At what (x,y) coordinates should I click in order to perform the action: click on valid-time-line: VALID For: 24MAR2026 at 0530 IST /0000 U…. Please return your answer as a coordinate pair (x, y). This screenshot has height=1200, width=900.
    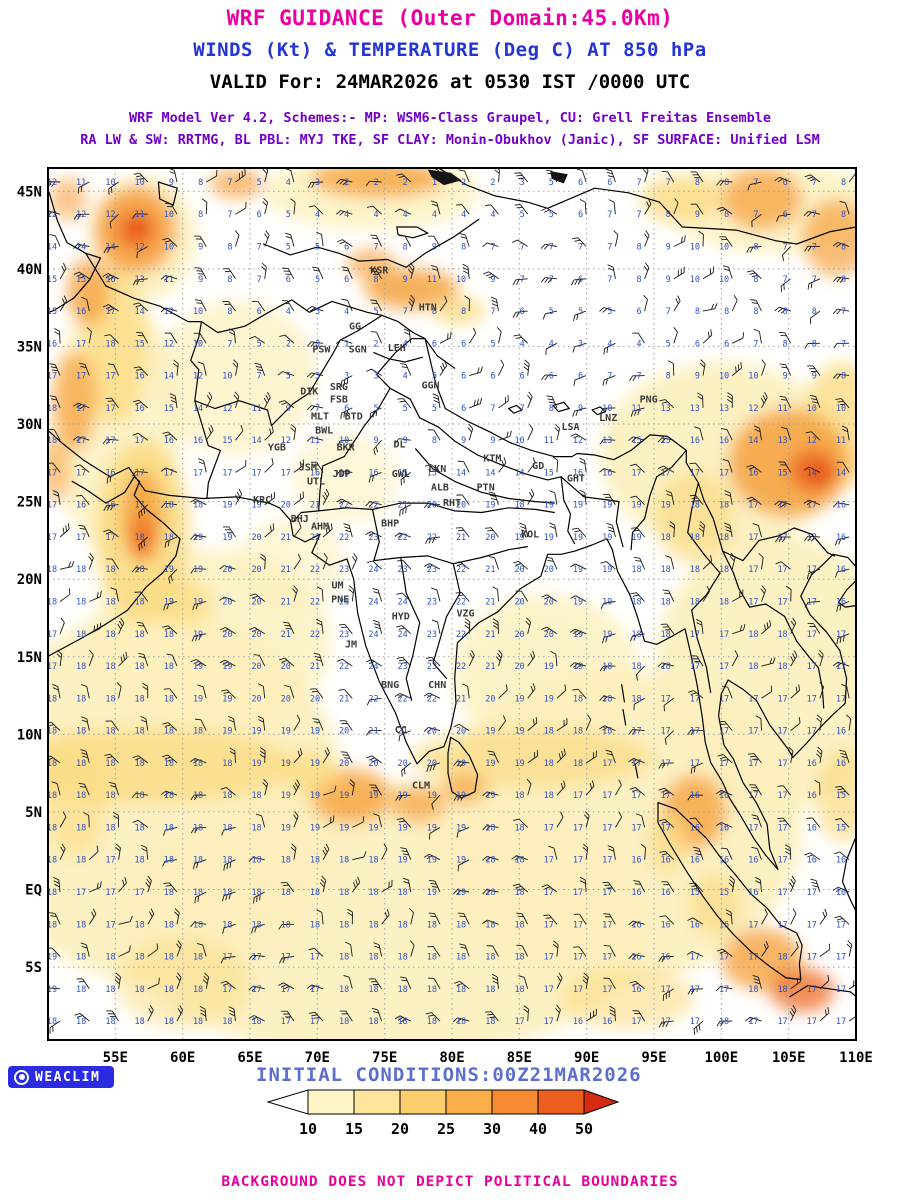
    Looking at the image, I should click on (450, 82).